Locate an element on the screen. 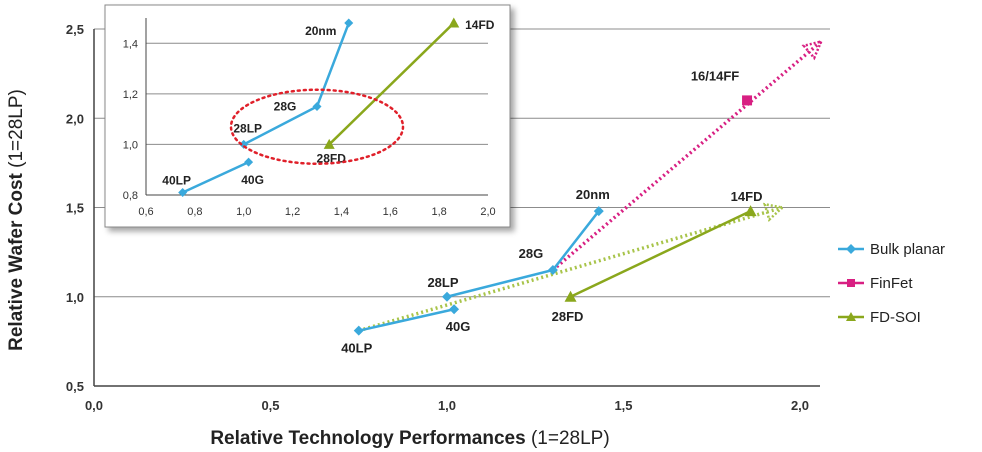 The width and height of the screenshot is (982, 452). y-axis-title-bold: Relative Wafer Cost is located at coordinates (16, 261).